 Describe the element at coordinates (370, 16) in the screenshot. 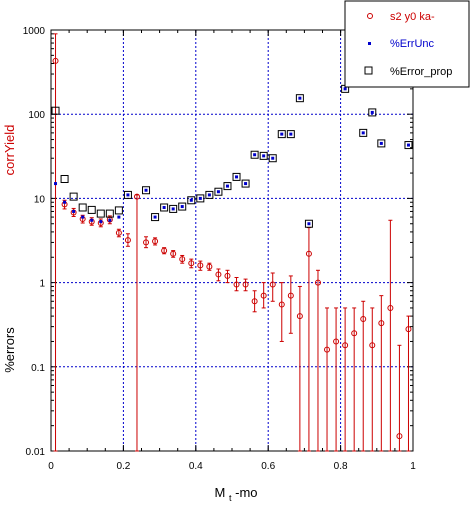

I see `legend-marker-corryield` at that location.